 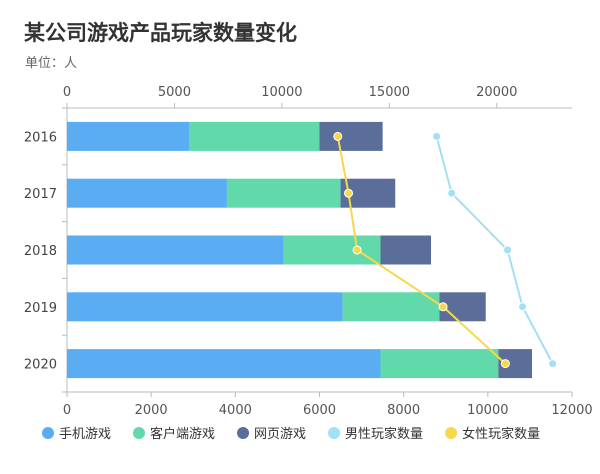 I want to click on category-label-2020: 2020, so click(x=40, y=365).